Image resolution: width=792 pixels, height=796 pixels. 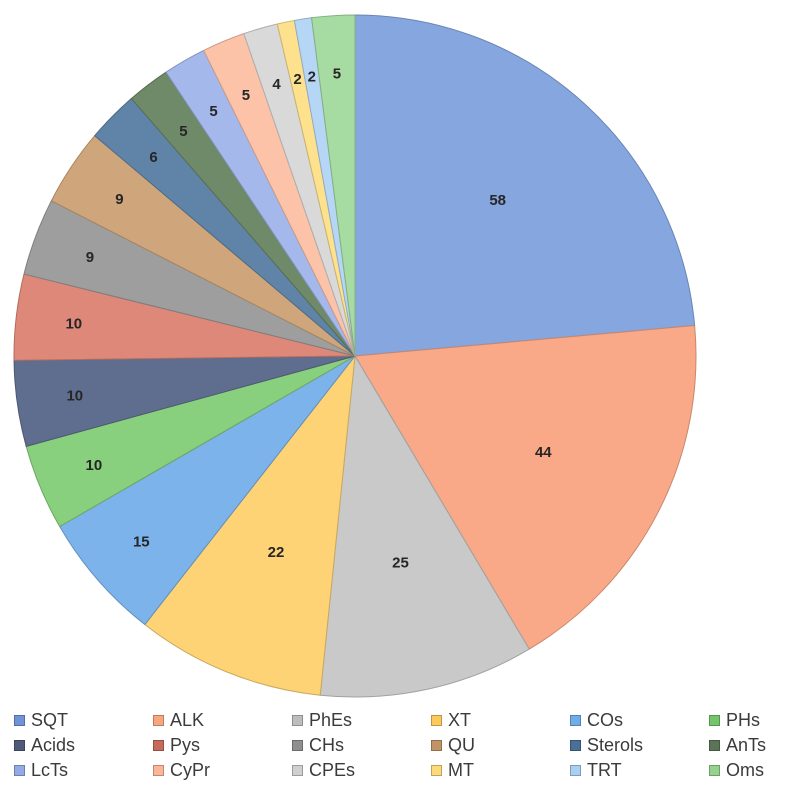 What do you see at coordinates (331, 720) in the screenshot?
I see `legend-label: PhEs` at bounding box center [331, 720].